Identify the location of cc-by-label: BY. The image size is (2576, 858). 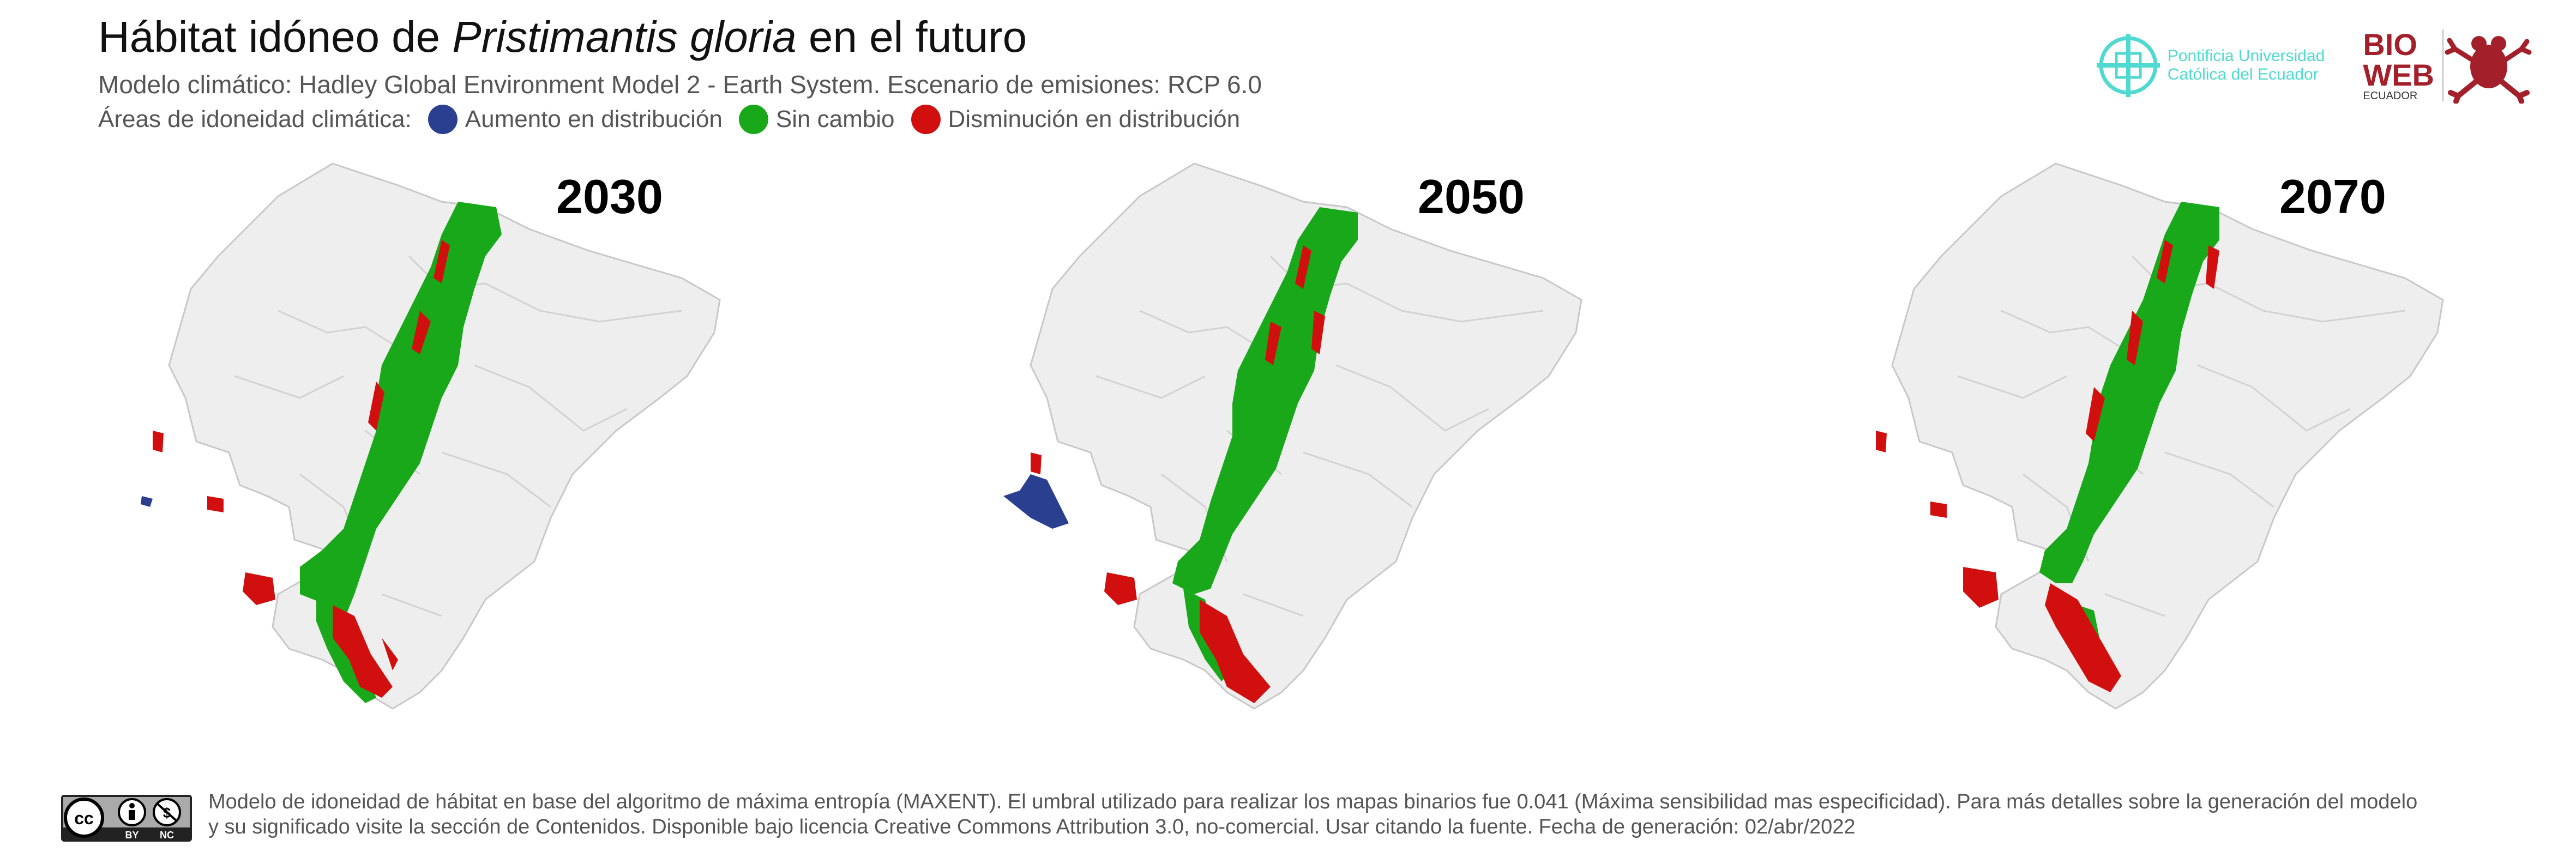
(132, 835).